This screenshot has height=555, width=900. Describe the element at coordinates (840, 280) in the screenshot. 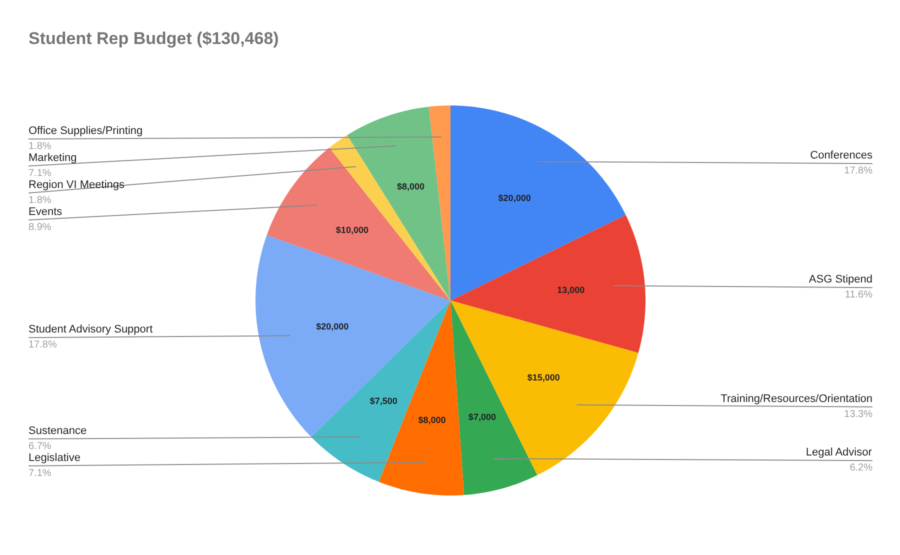

I see `slice-label: ASG Stipend` at that location.